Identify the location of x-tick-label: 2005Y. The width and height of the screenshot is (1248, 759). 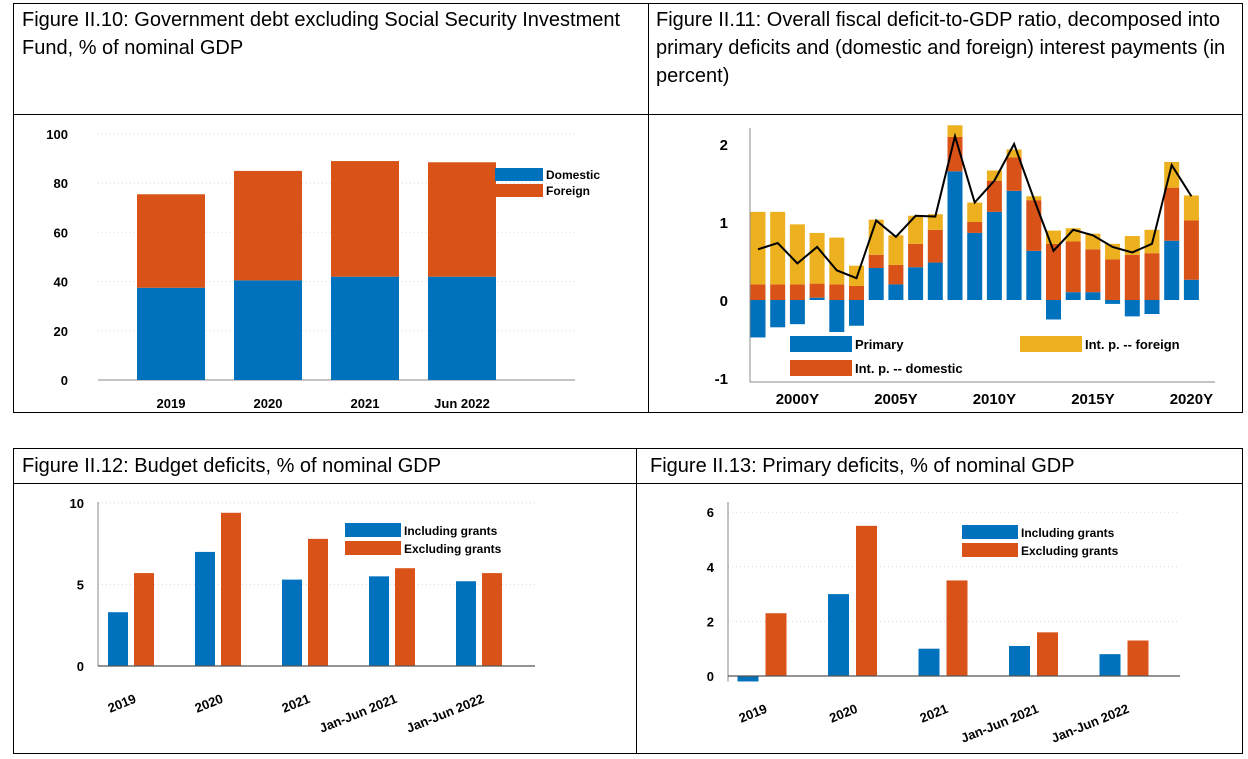
(895, 399).